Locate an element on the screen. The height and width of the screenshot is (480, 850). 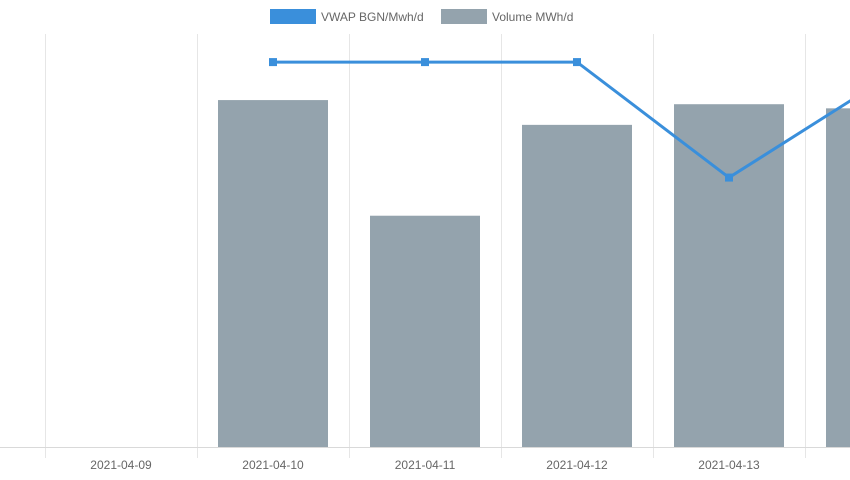
x-tick-label: 2021-04-10 is located at coordinates (273, 465).